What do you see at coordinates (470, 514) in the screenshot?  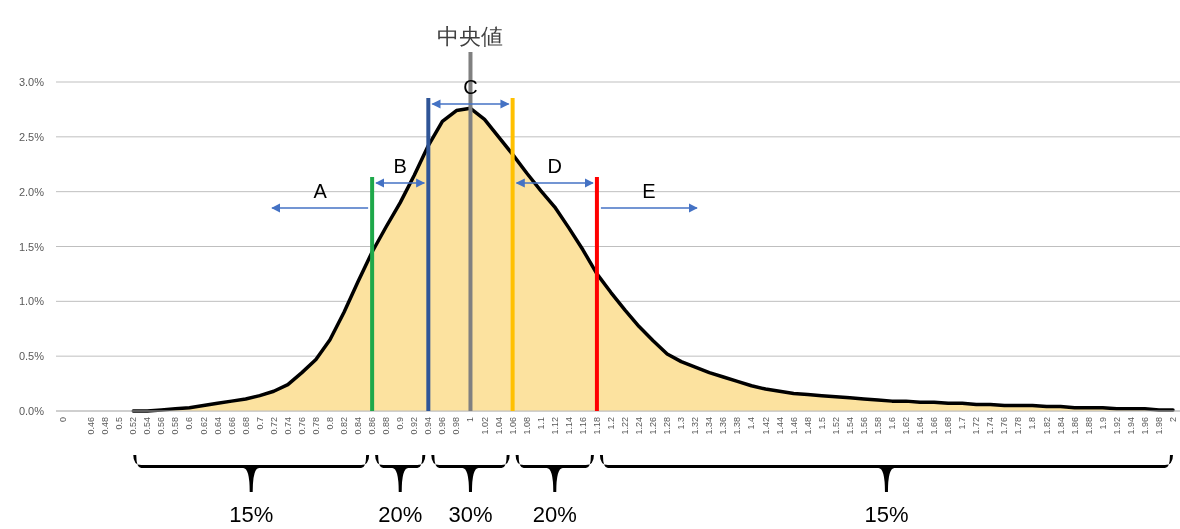 I see `text: 30%` at bounding box center [470, 514].